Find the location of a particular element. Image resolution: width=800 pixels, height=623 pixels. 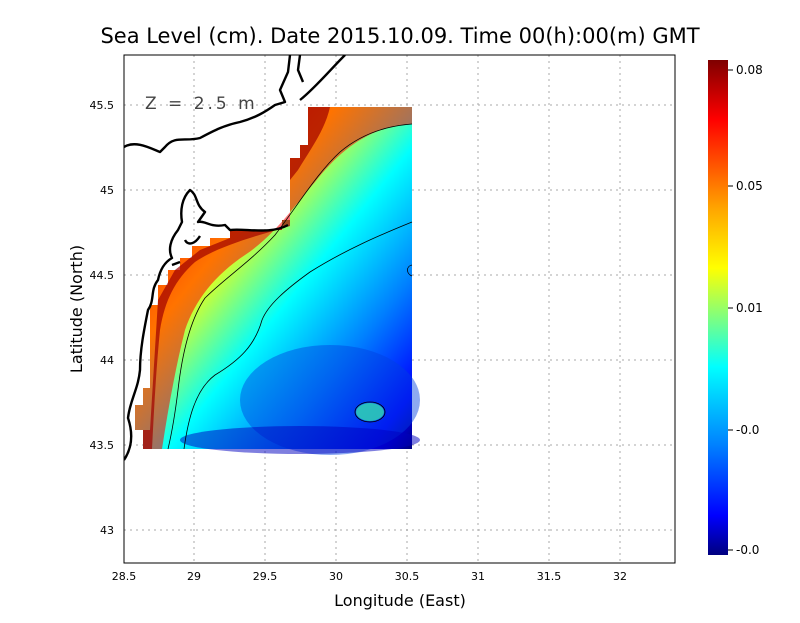

x-tick-label: 28.5 is located at coordinates (124, 576).